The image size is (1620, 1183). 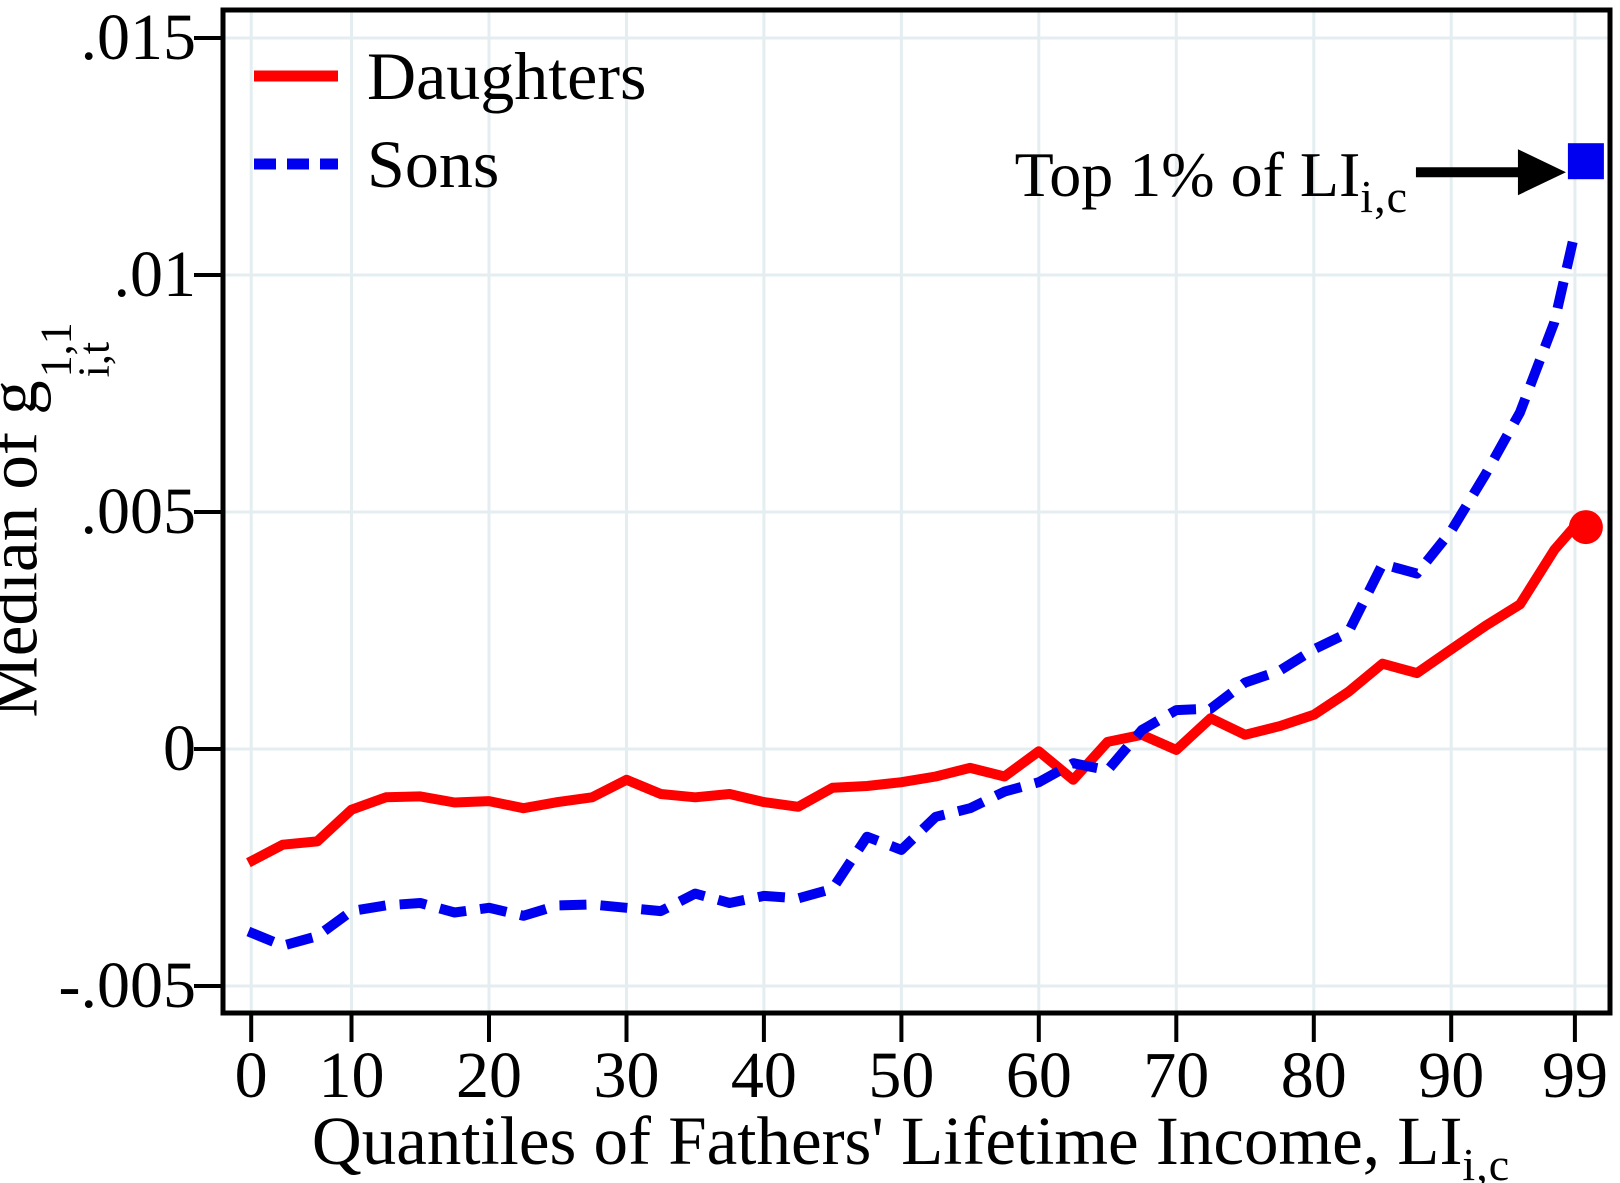 What do you see at coordinates (488, 1075) in the screenshot?
I see `x-tick-label: 20` at bounding box center [488, 1075].